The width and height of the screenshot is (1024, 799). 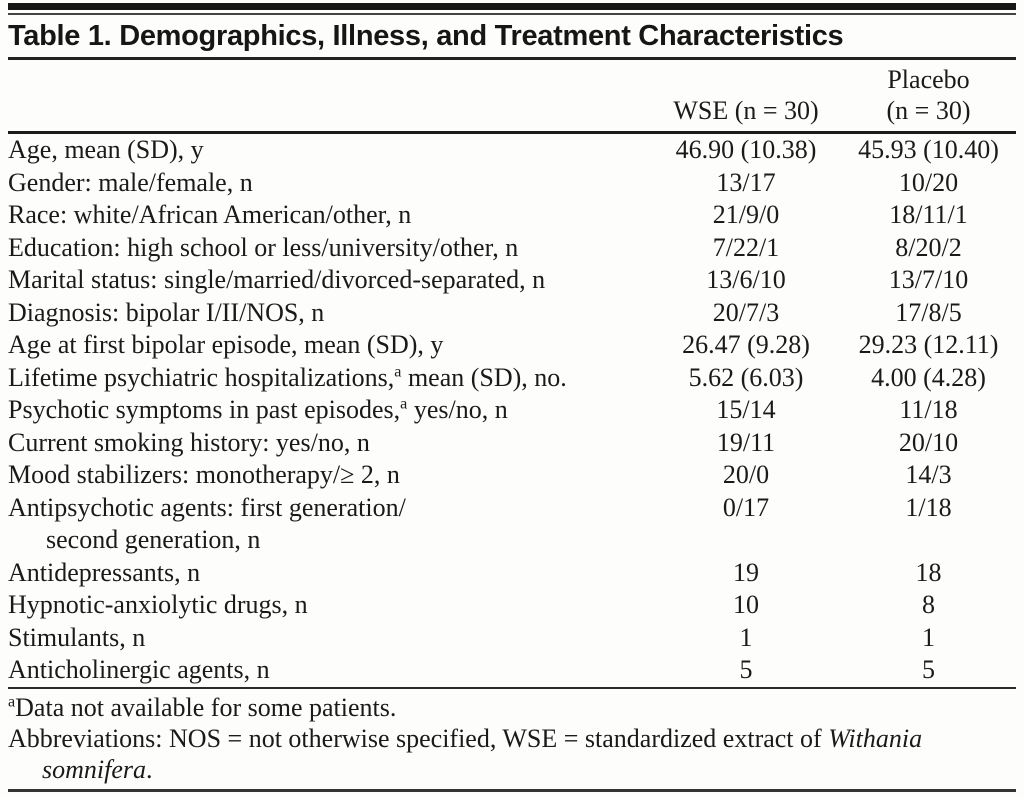 What do you see at coordinates (104, 572) in the screenshot?
I see `row-label-text: Antidepressants, n` at bounding box center [104, 572].